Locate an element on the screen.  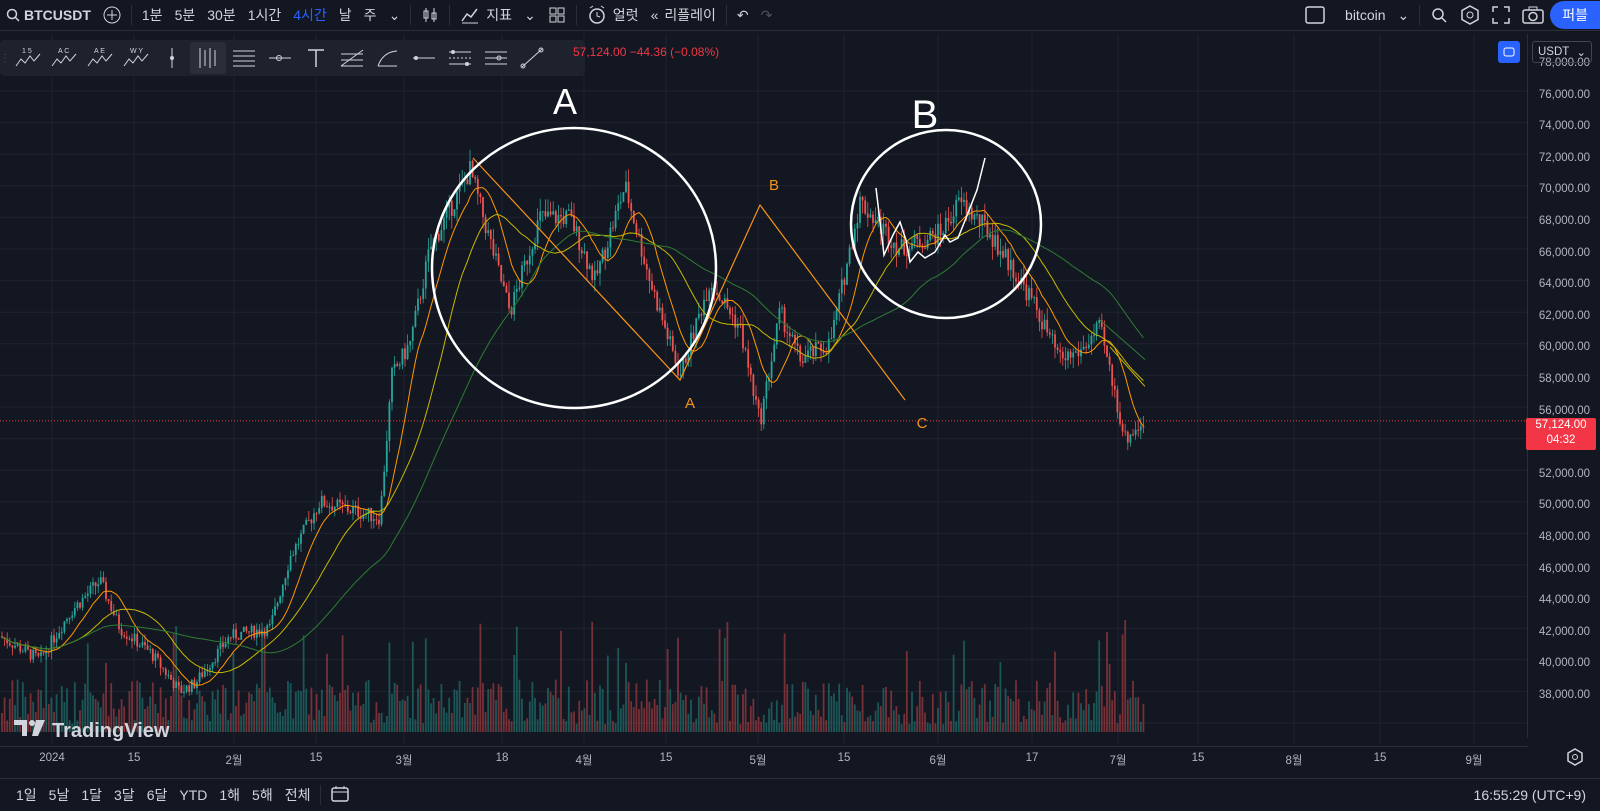
vertical-line-tool is located at coordinates (172, 58).